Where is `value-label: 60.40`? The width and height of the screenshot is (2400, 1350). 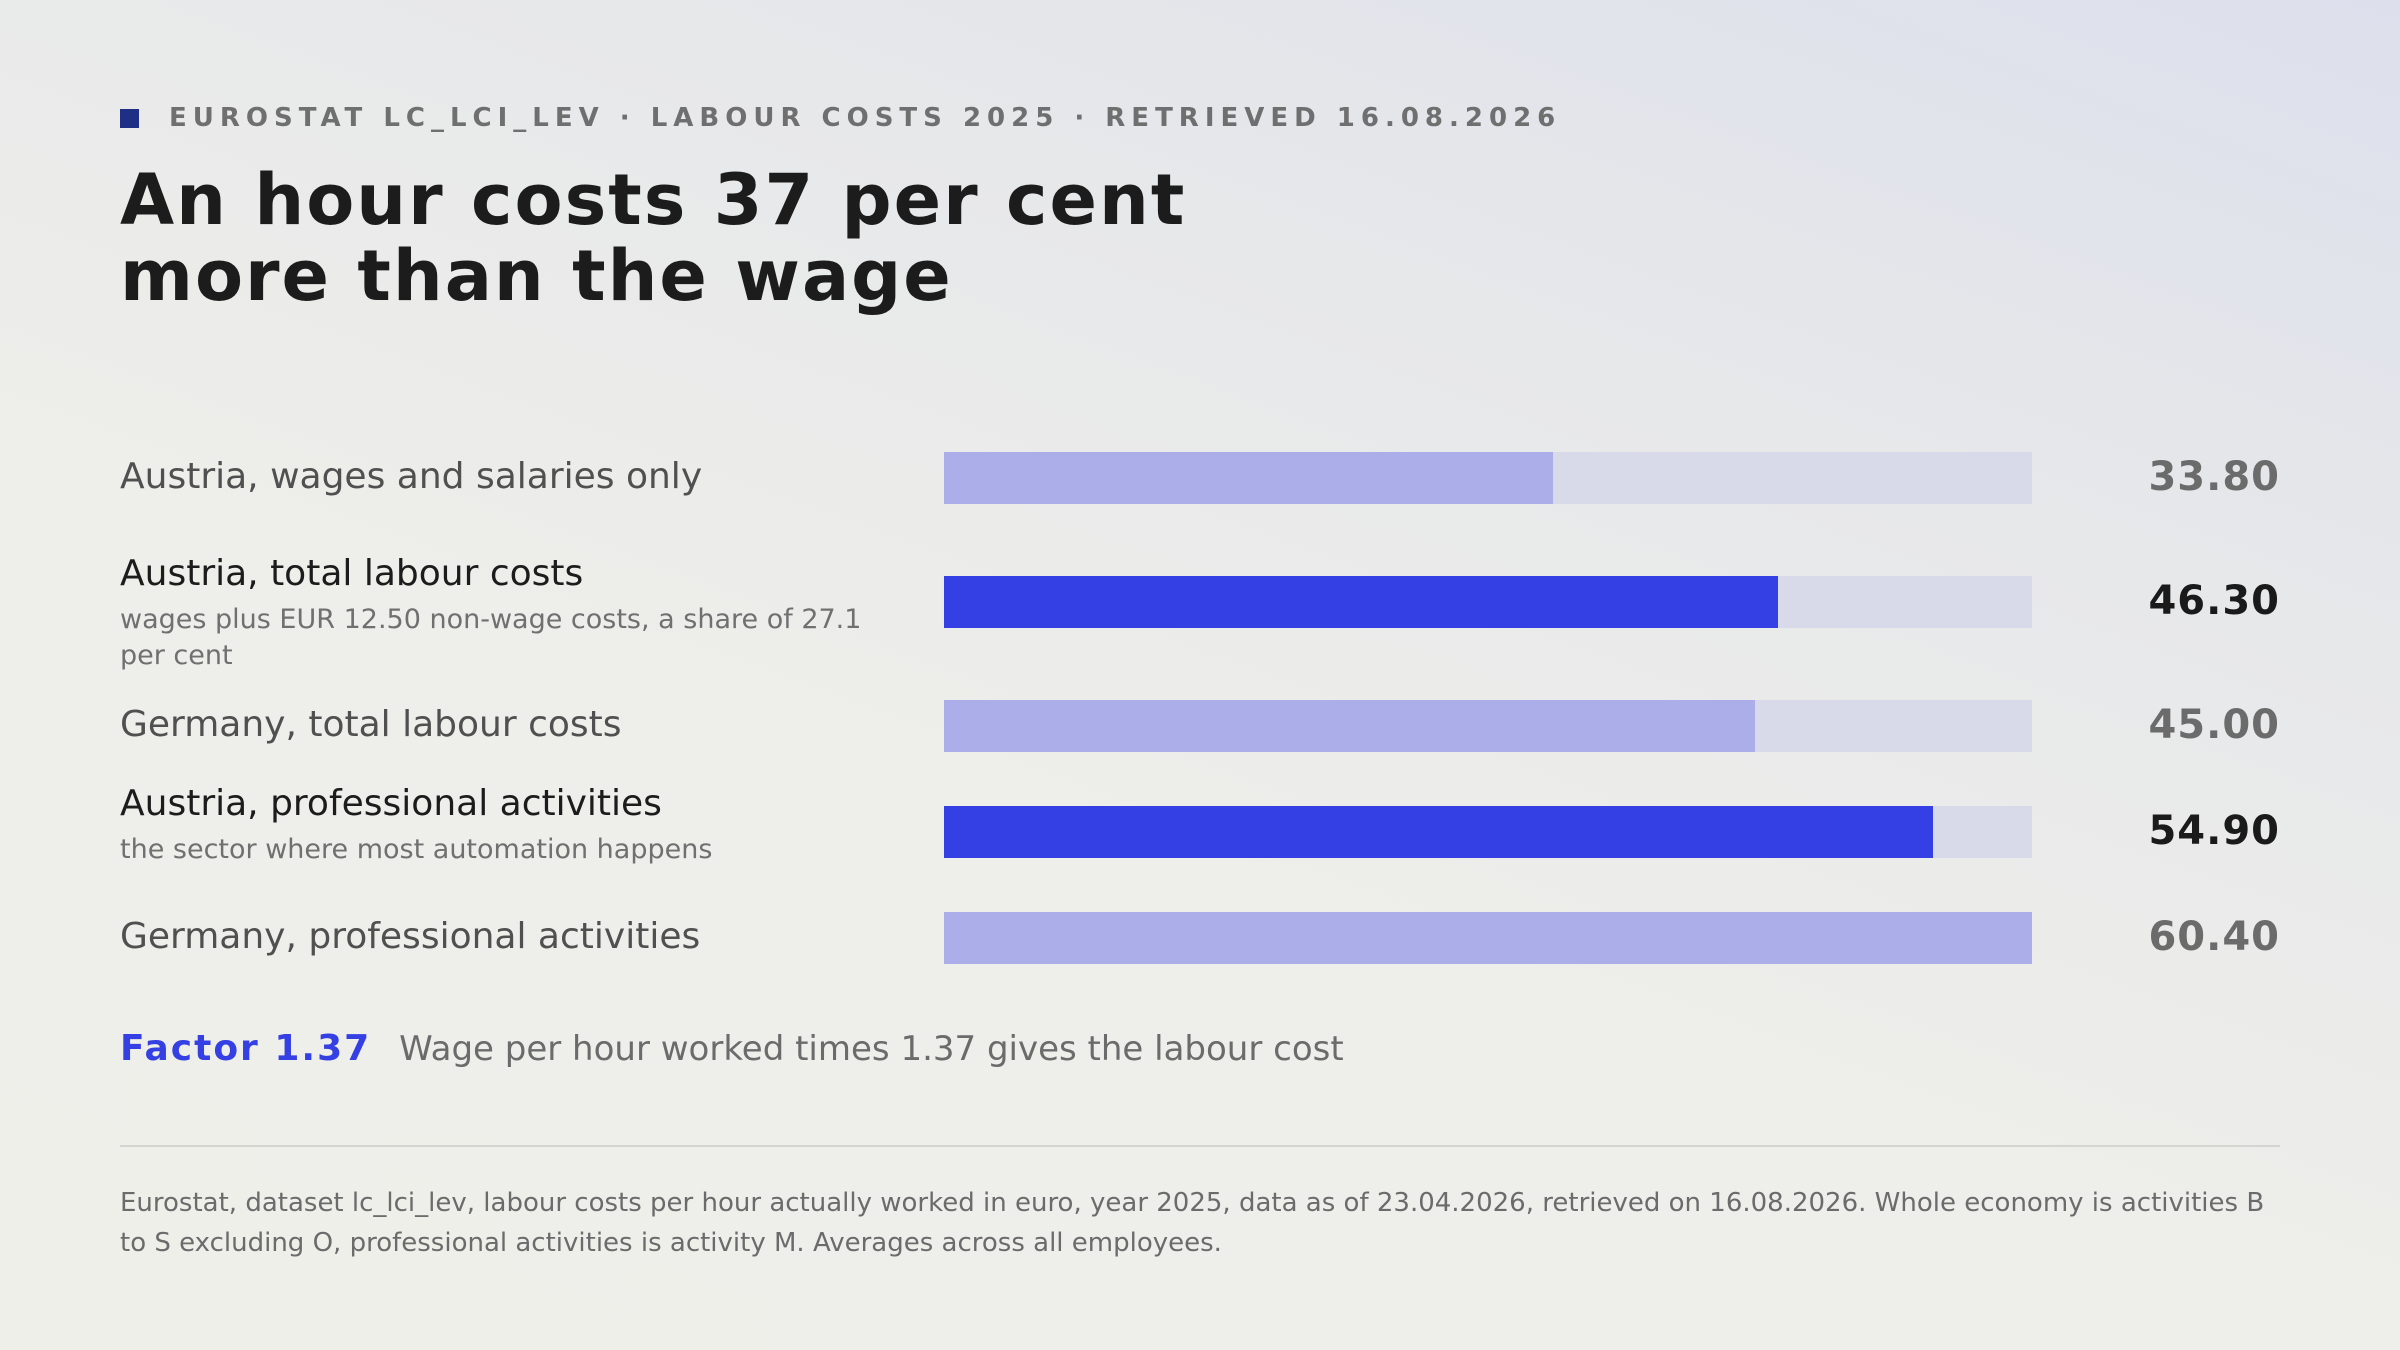 value-label: 60.40 is located at coordinates (2214, 937).